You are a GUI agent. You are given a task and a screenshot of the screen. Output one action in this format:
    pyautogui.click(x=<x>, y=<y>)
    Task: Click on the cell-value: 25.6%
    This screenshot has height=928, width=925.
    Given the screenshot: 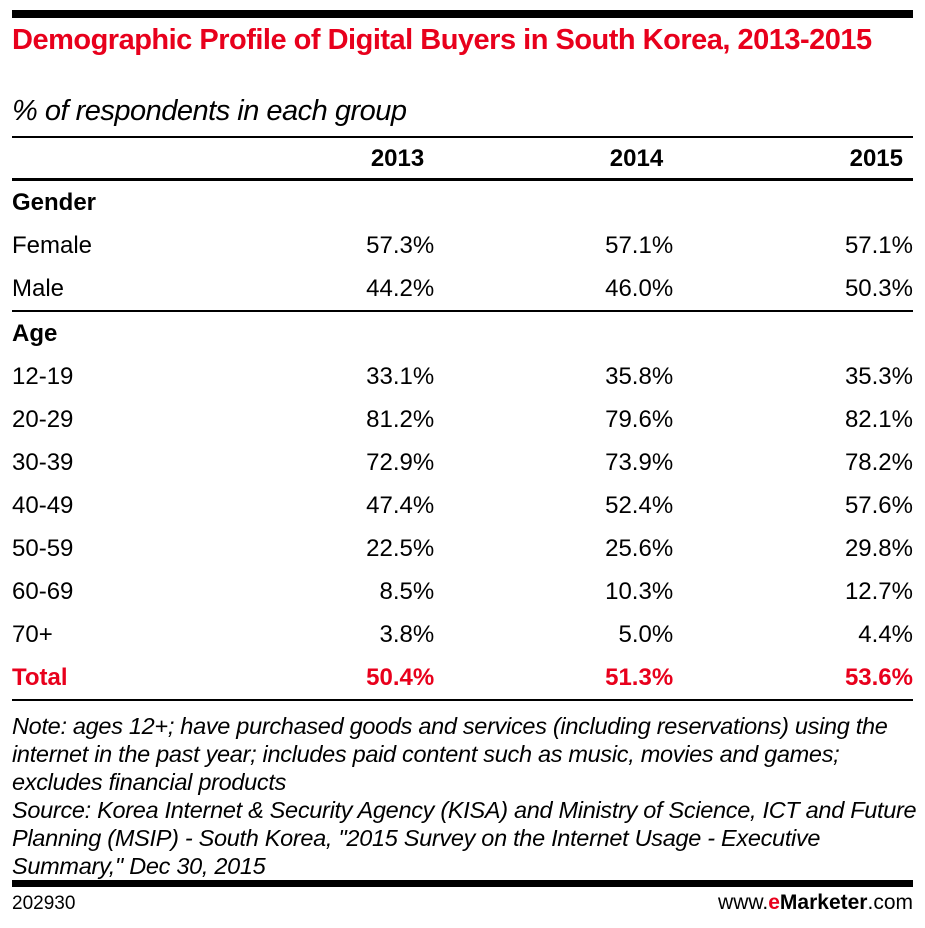 What is the action you would take?
    pyautogui.click(x=639, y=548)
    